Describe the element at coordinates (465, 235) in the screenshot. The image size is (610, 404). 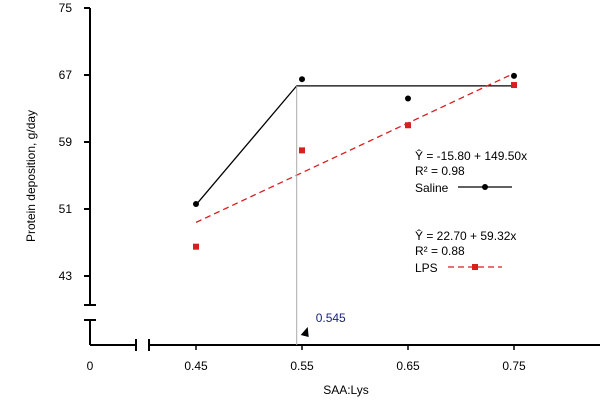
I see `equation-lps: Ŷ = 22.70 + 59.32x` at that location.